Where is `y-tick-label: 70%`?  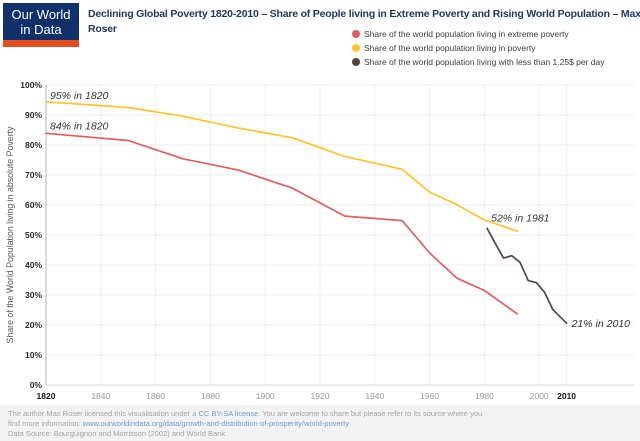
y-tick-label: 70% is located at coordinates (33, 175).